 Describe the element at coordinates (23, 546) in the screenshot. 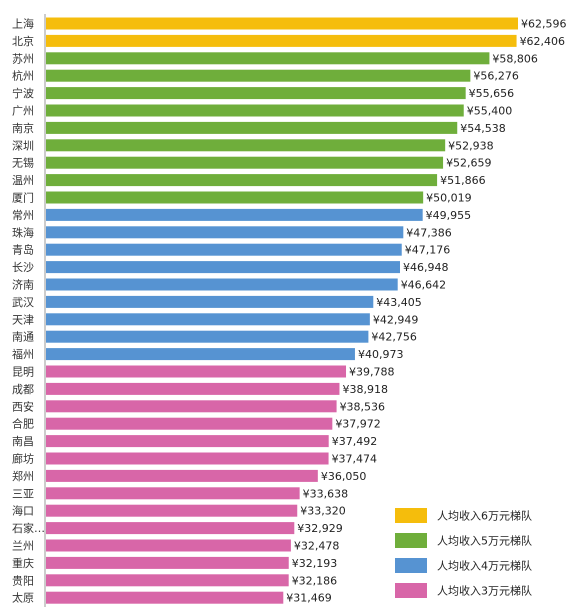

I see `category-label: 兰州` at that location.